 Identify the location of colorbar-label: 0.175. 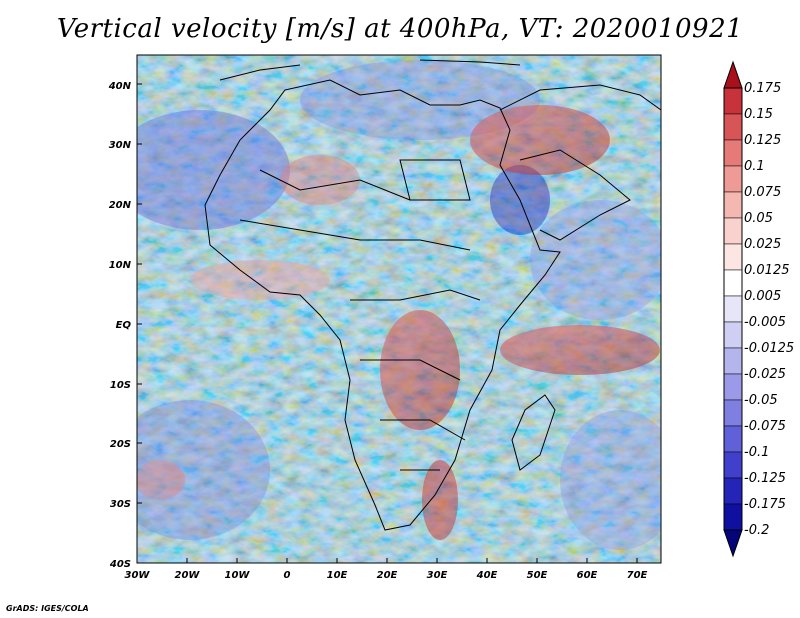
(762, 88).